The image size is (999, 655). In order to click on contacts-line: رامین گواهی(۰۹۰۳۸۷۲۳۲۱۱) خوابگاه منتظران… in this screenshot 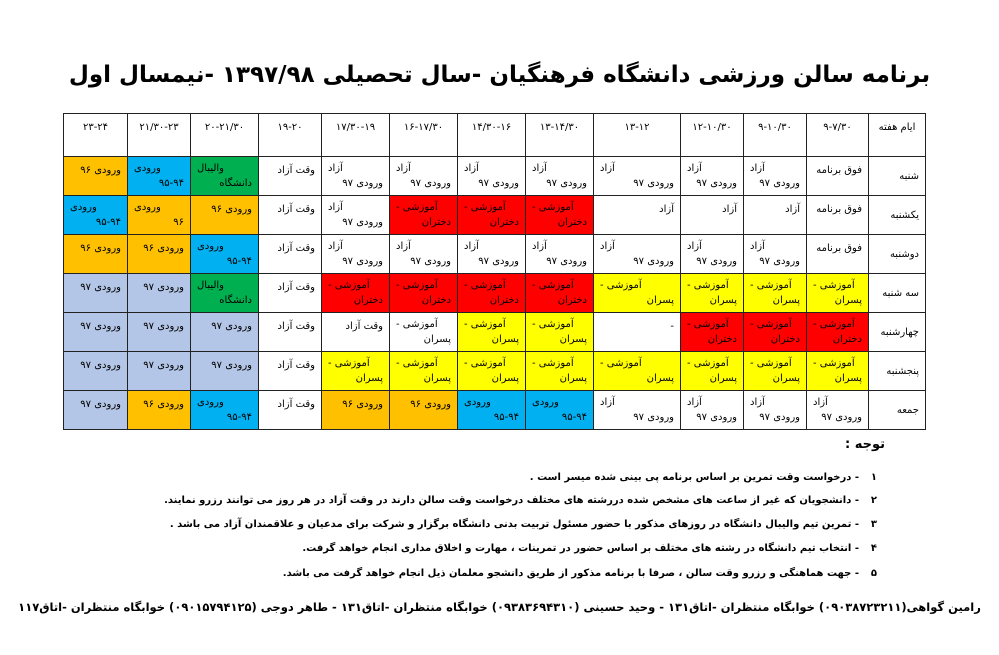, I will do `click(499, 607)`.